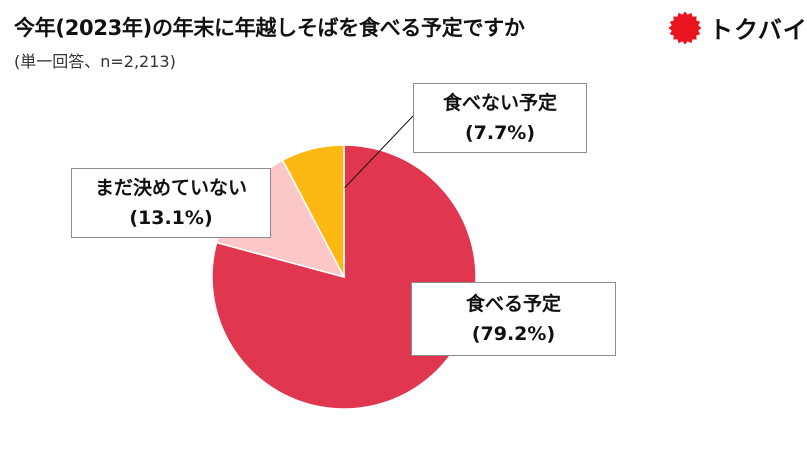  Describe the element at coordinates (499, 103) in the screenshot. I see `callout-label: 食べない予定` at that location.